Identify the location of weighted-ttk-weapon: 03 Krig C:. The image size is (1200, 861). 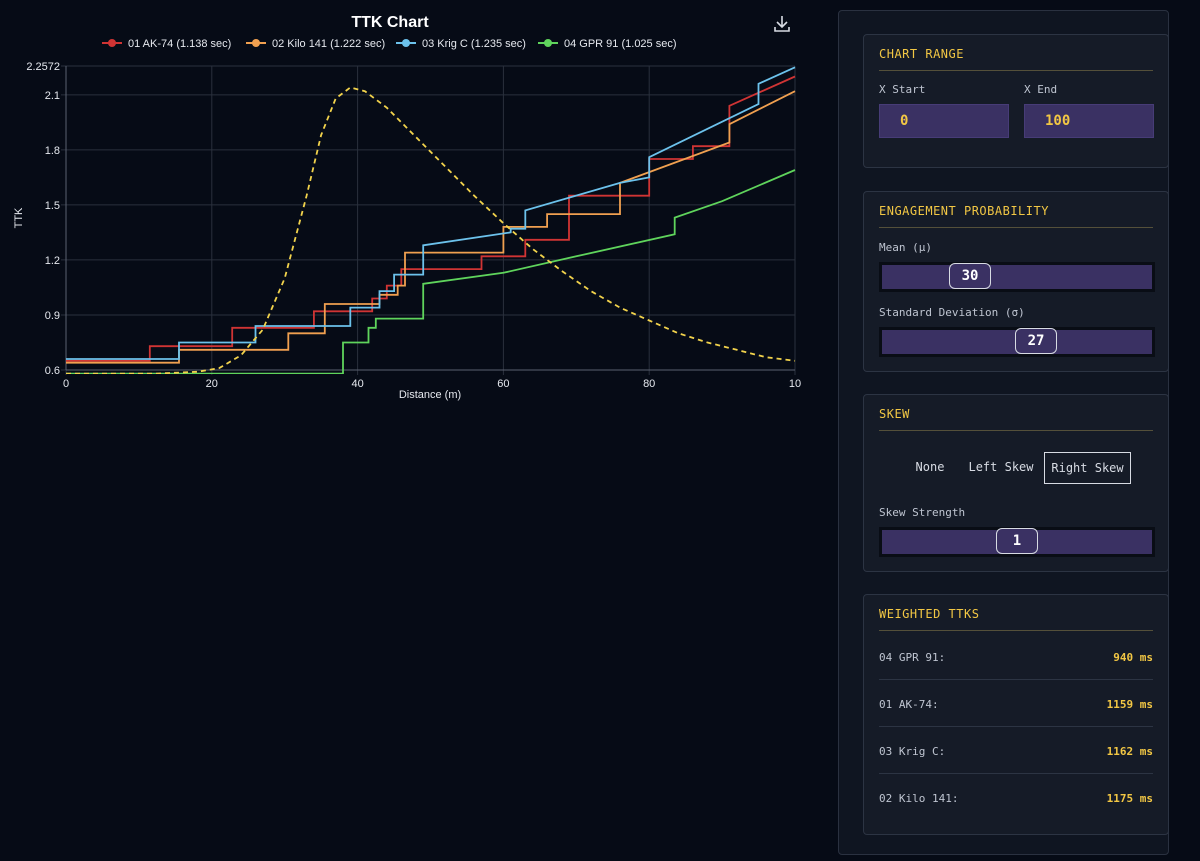
(912, 751).